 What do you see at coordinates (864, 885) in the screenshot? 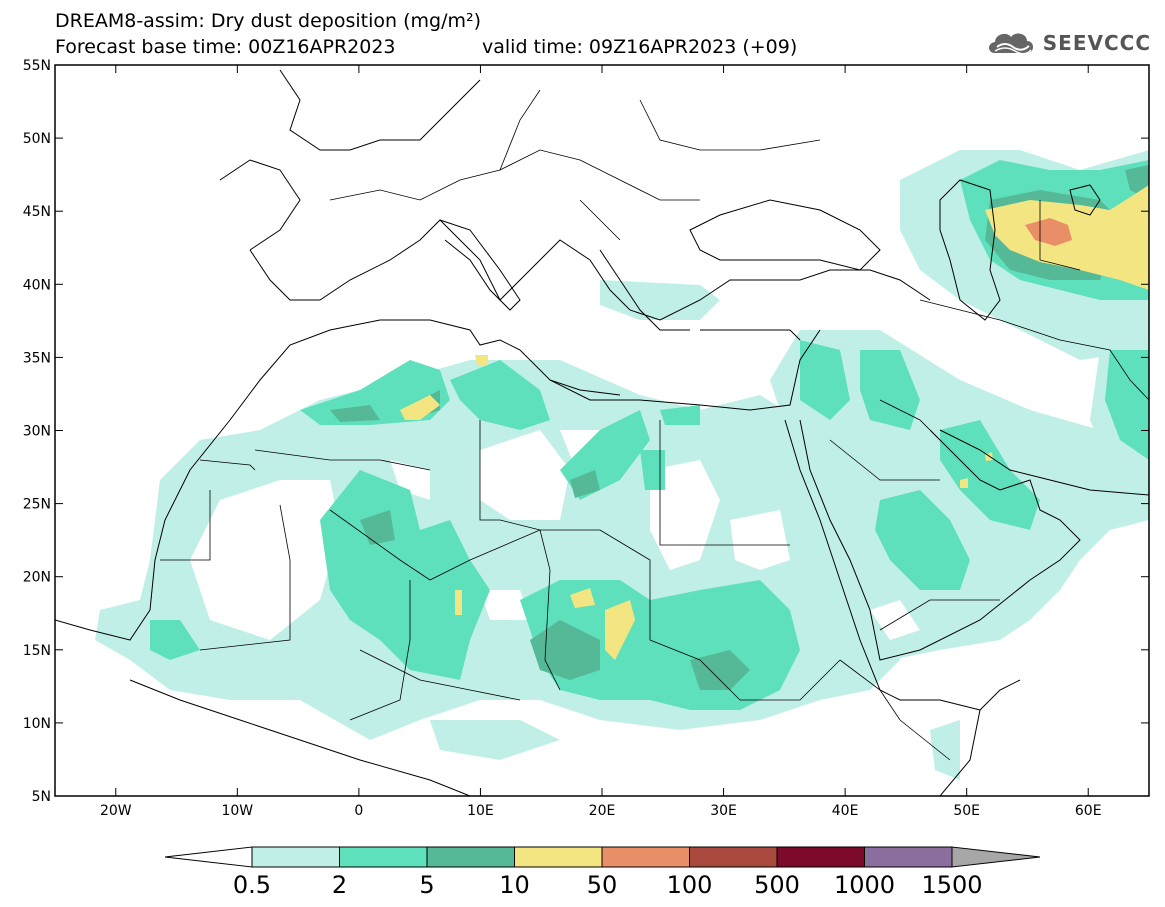
I see `colorbar-label: 1000` at bounding box center [864, 885].